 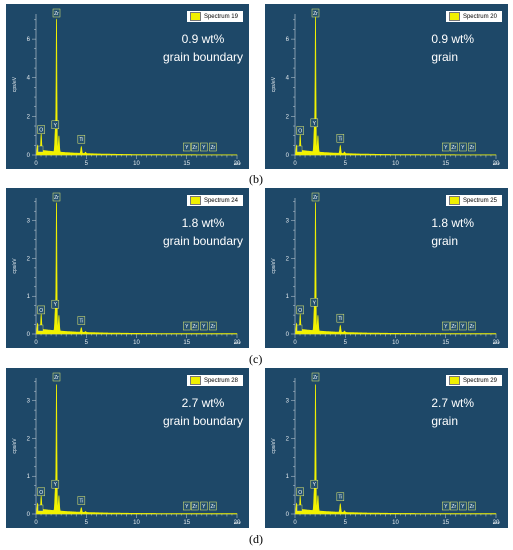 I want to click on legend: Spectrum 19, so click(x=214, y=16).